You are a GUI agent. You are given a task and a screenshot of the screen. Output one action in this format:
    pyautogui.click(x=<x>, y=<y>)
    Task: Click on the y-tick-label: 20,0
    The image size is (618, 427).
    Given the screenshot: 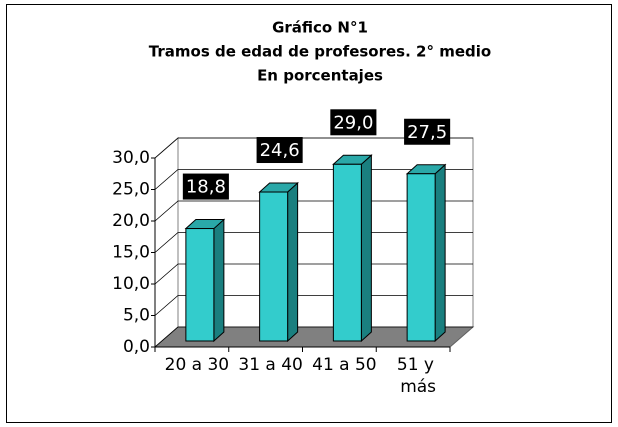 What is the action you would take?
    pyautogui.click(x=131, y=221)
    